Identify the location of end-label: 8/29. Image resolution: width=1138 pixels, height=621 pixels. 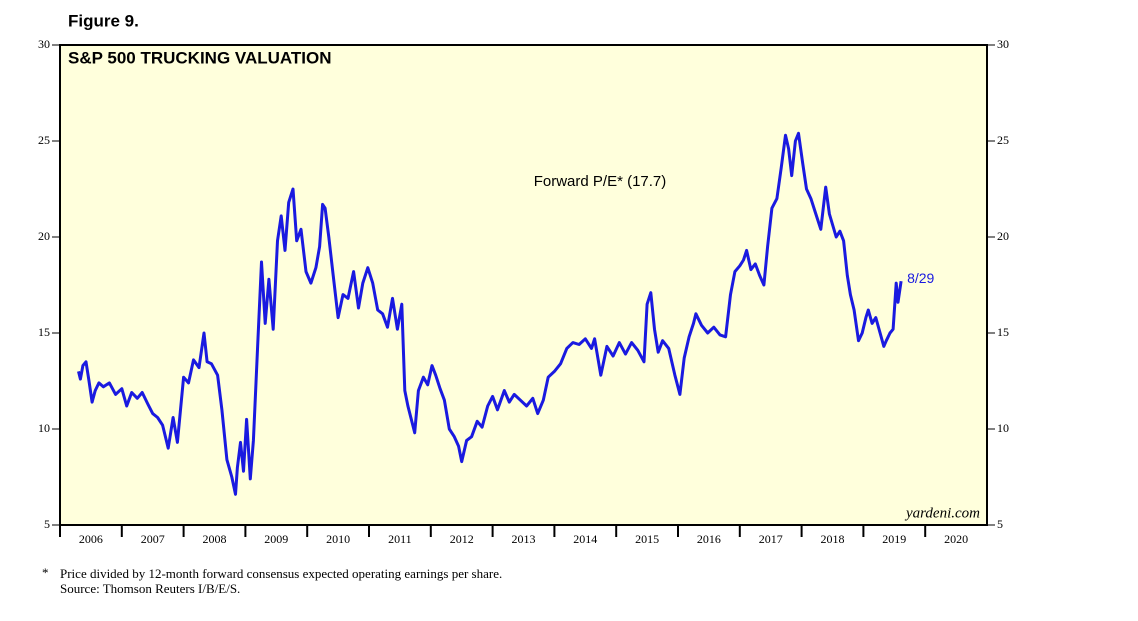
(920, 278).